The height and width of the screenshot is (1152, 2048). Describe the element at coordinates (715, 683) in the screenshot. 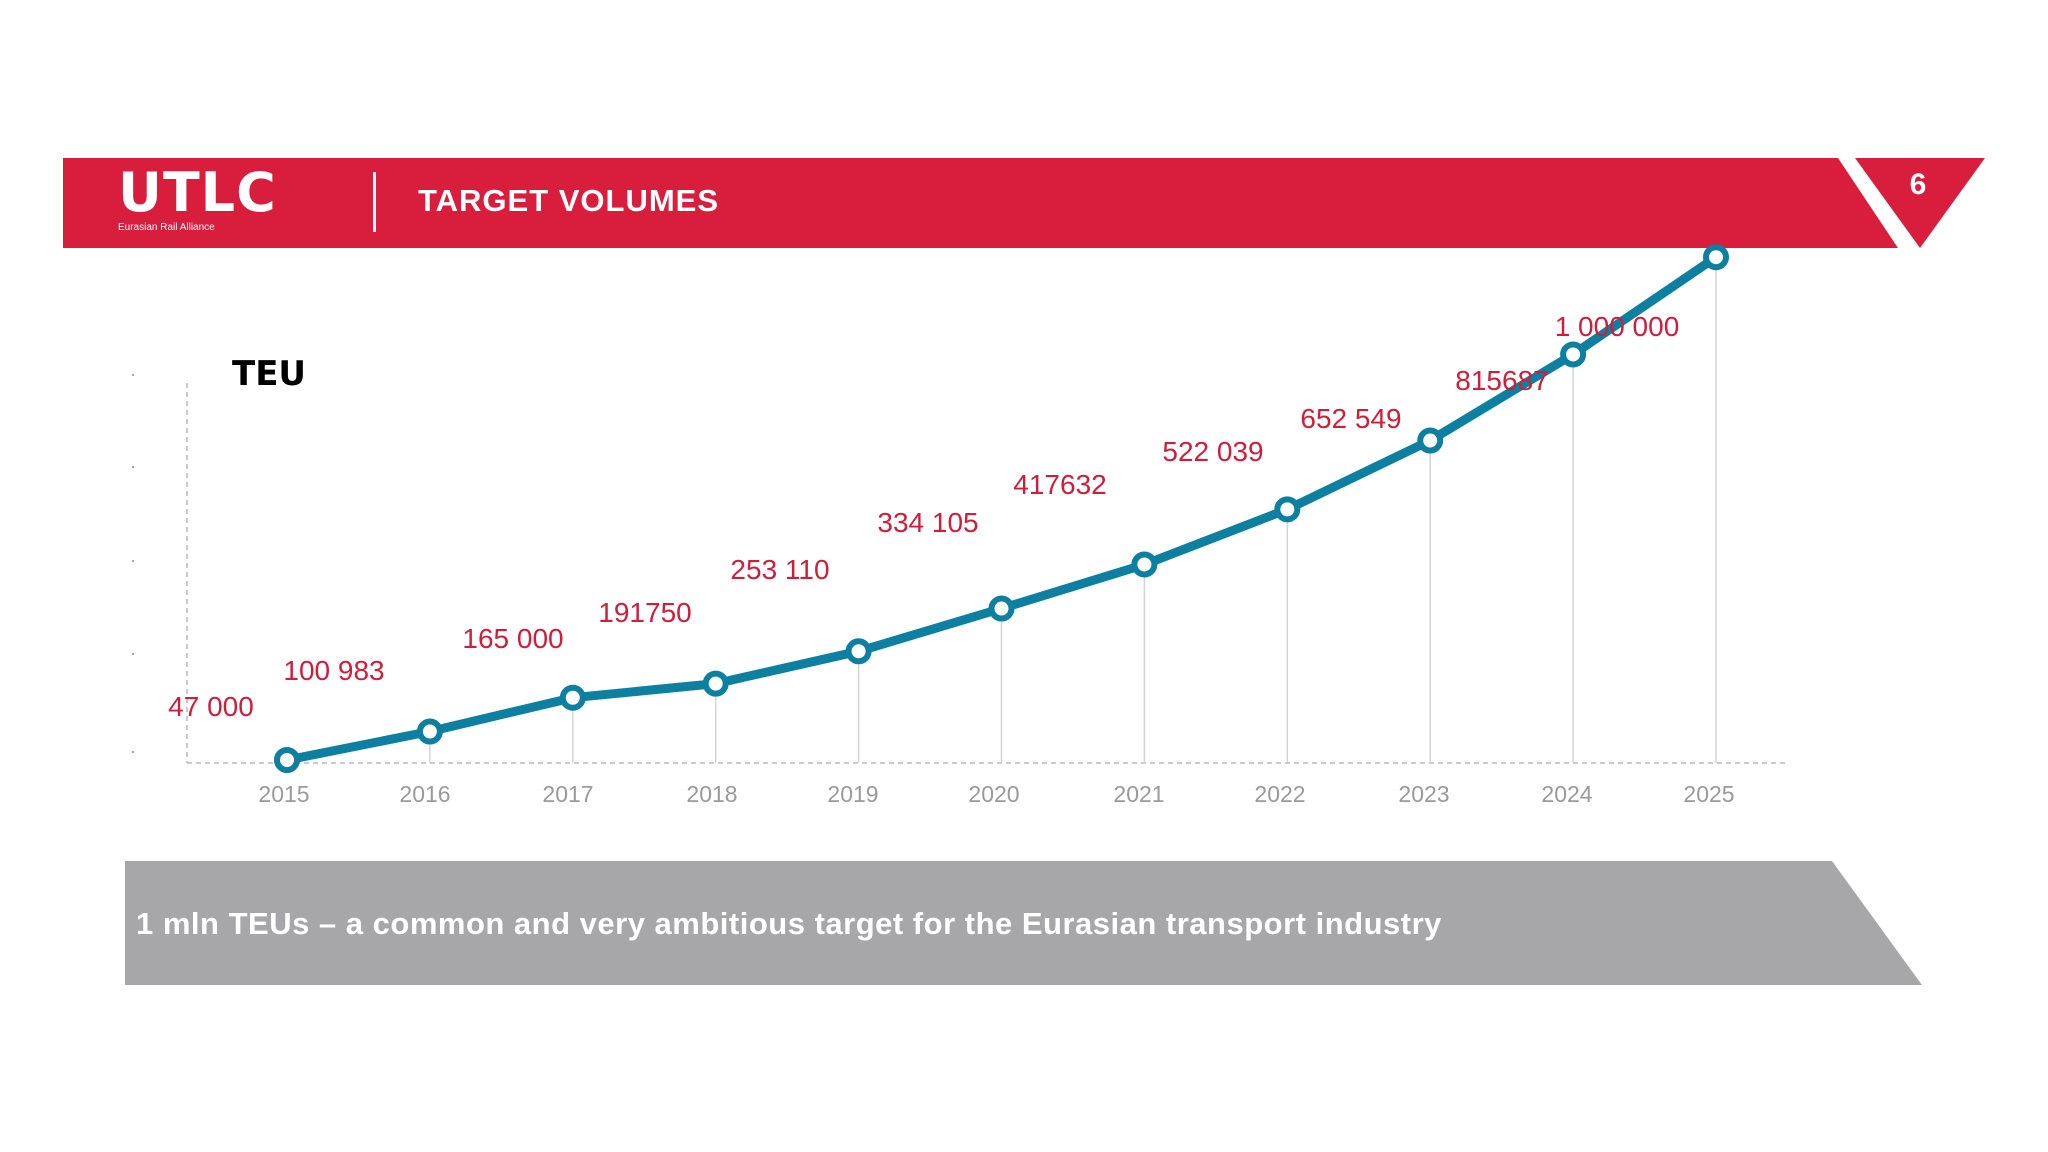

I see `data-point-2018` at that location.